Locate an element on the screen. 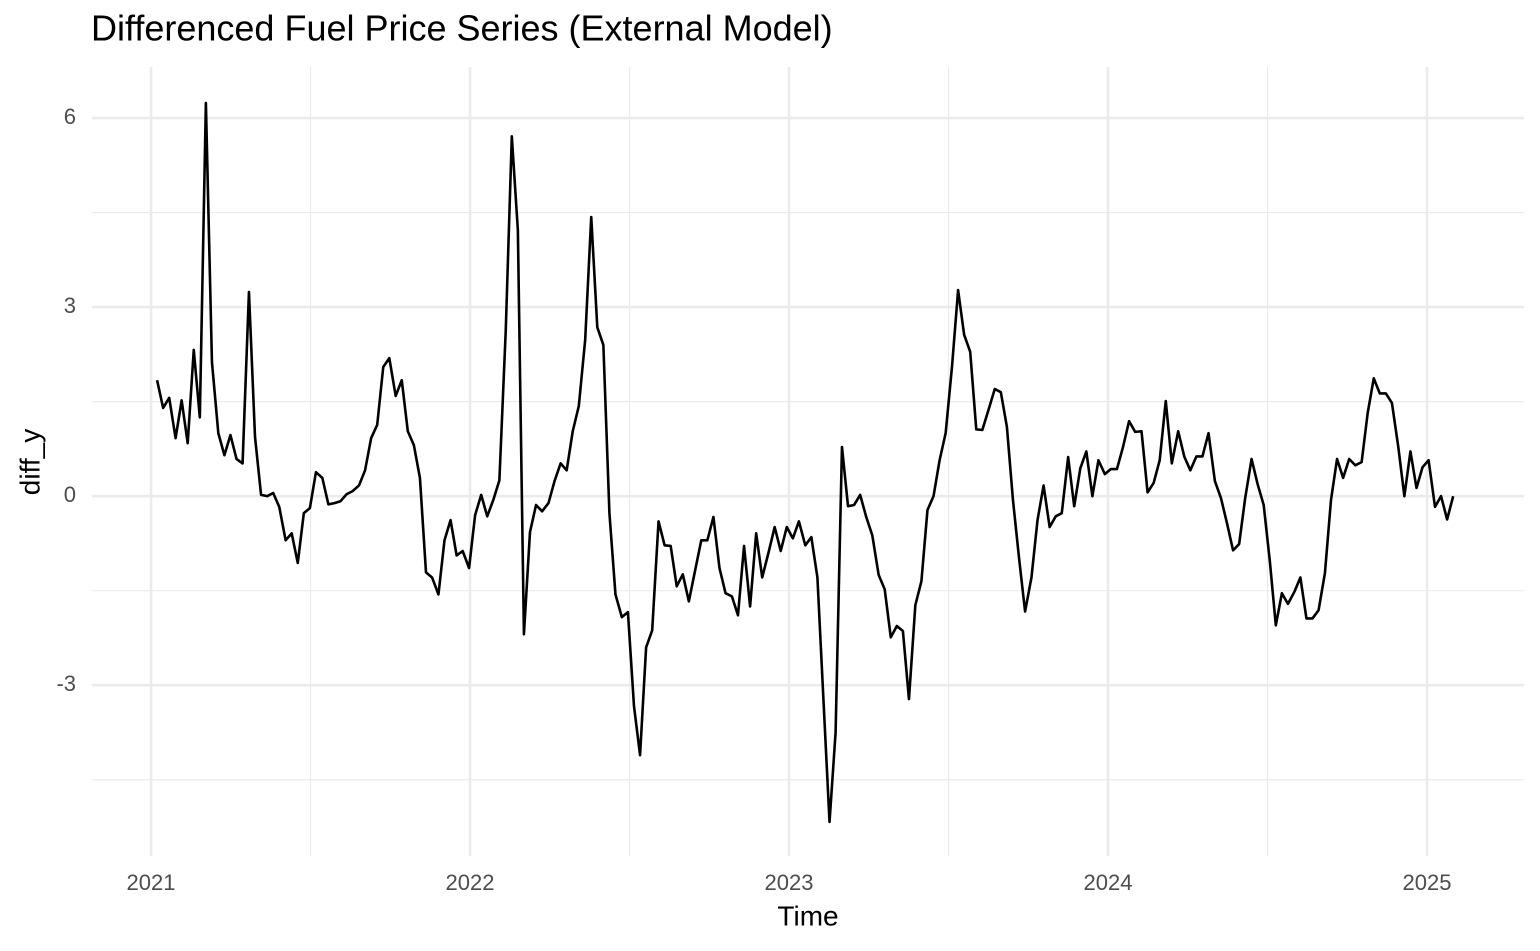  x-tick-label: 2023 is located at coordinates (789, 882).